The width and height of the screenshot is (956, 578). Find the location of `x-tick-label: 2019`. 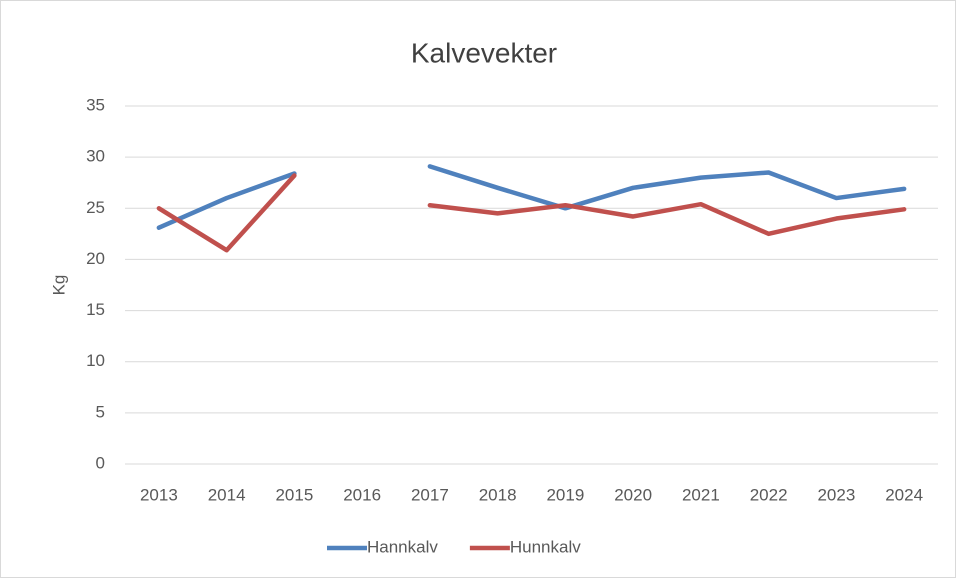

x-tick-label: 2019 is located at coordinates (565, 494).